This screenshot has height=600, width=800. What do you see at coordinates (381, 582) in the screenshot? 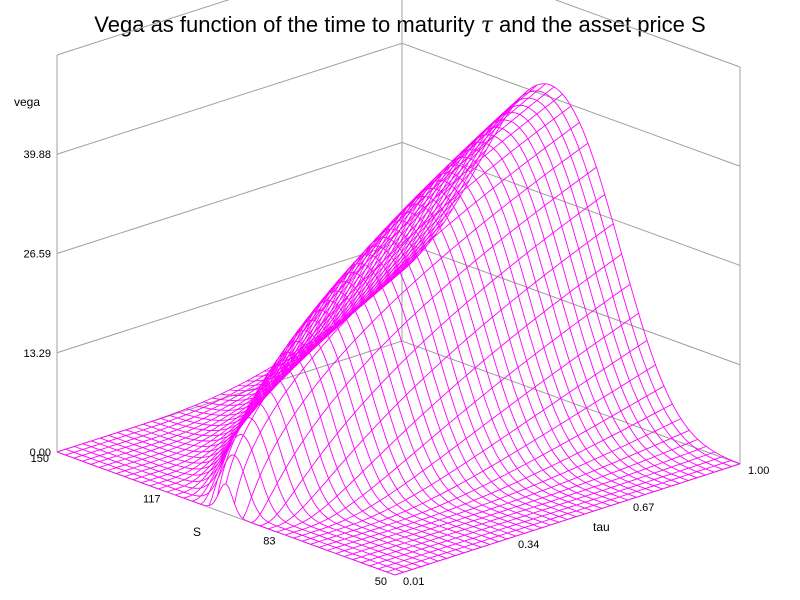
I see `s-tick-label: 50` at bounding box center [381, 582].